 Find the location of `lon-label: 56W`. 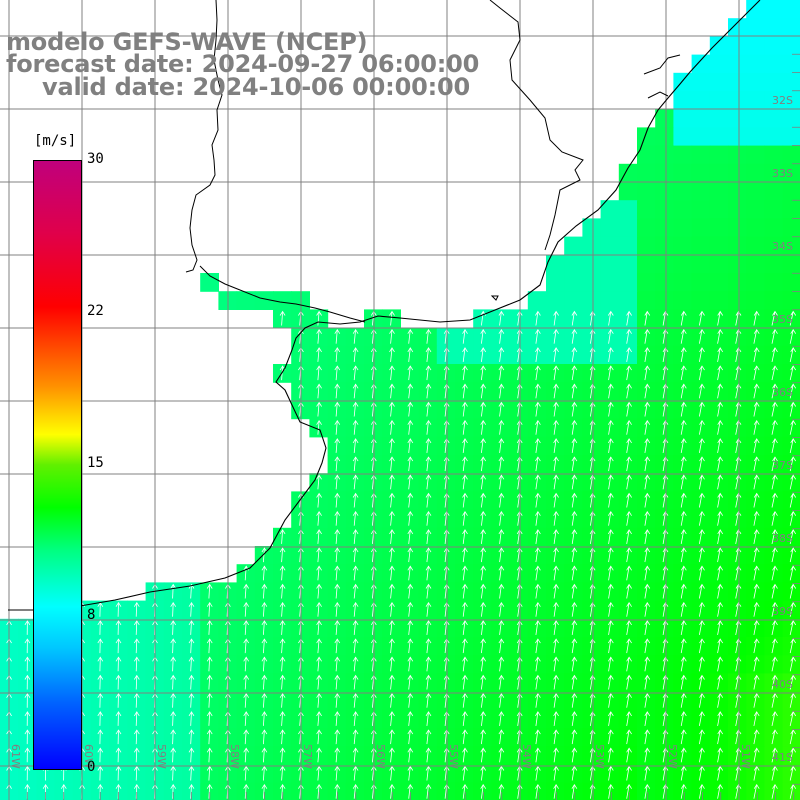

lon-label: 56W is located at coordinates (380, 756).